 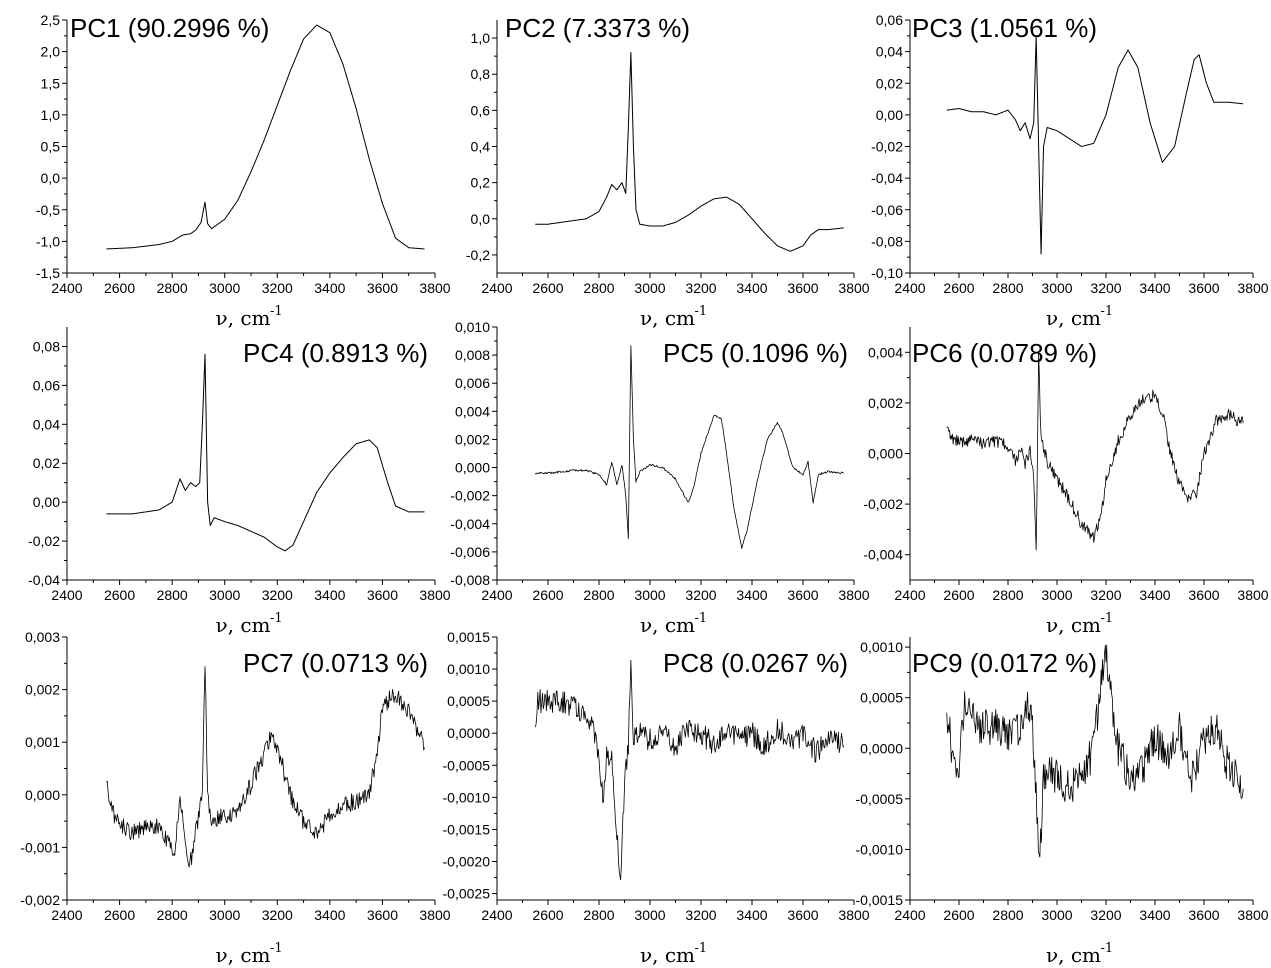 I want to click on y-tick-label: 0,010, so click(x=472, y=327).